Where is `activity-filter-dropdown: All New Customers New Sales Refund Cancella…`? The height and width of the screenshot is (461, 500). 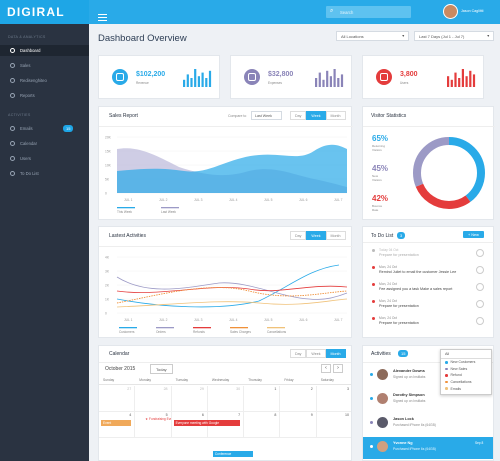
activity-filter-dropdown: All New Customers New Sales Refund Cancella… is located at coordinates (466, 372).